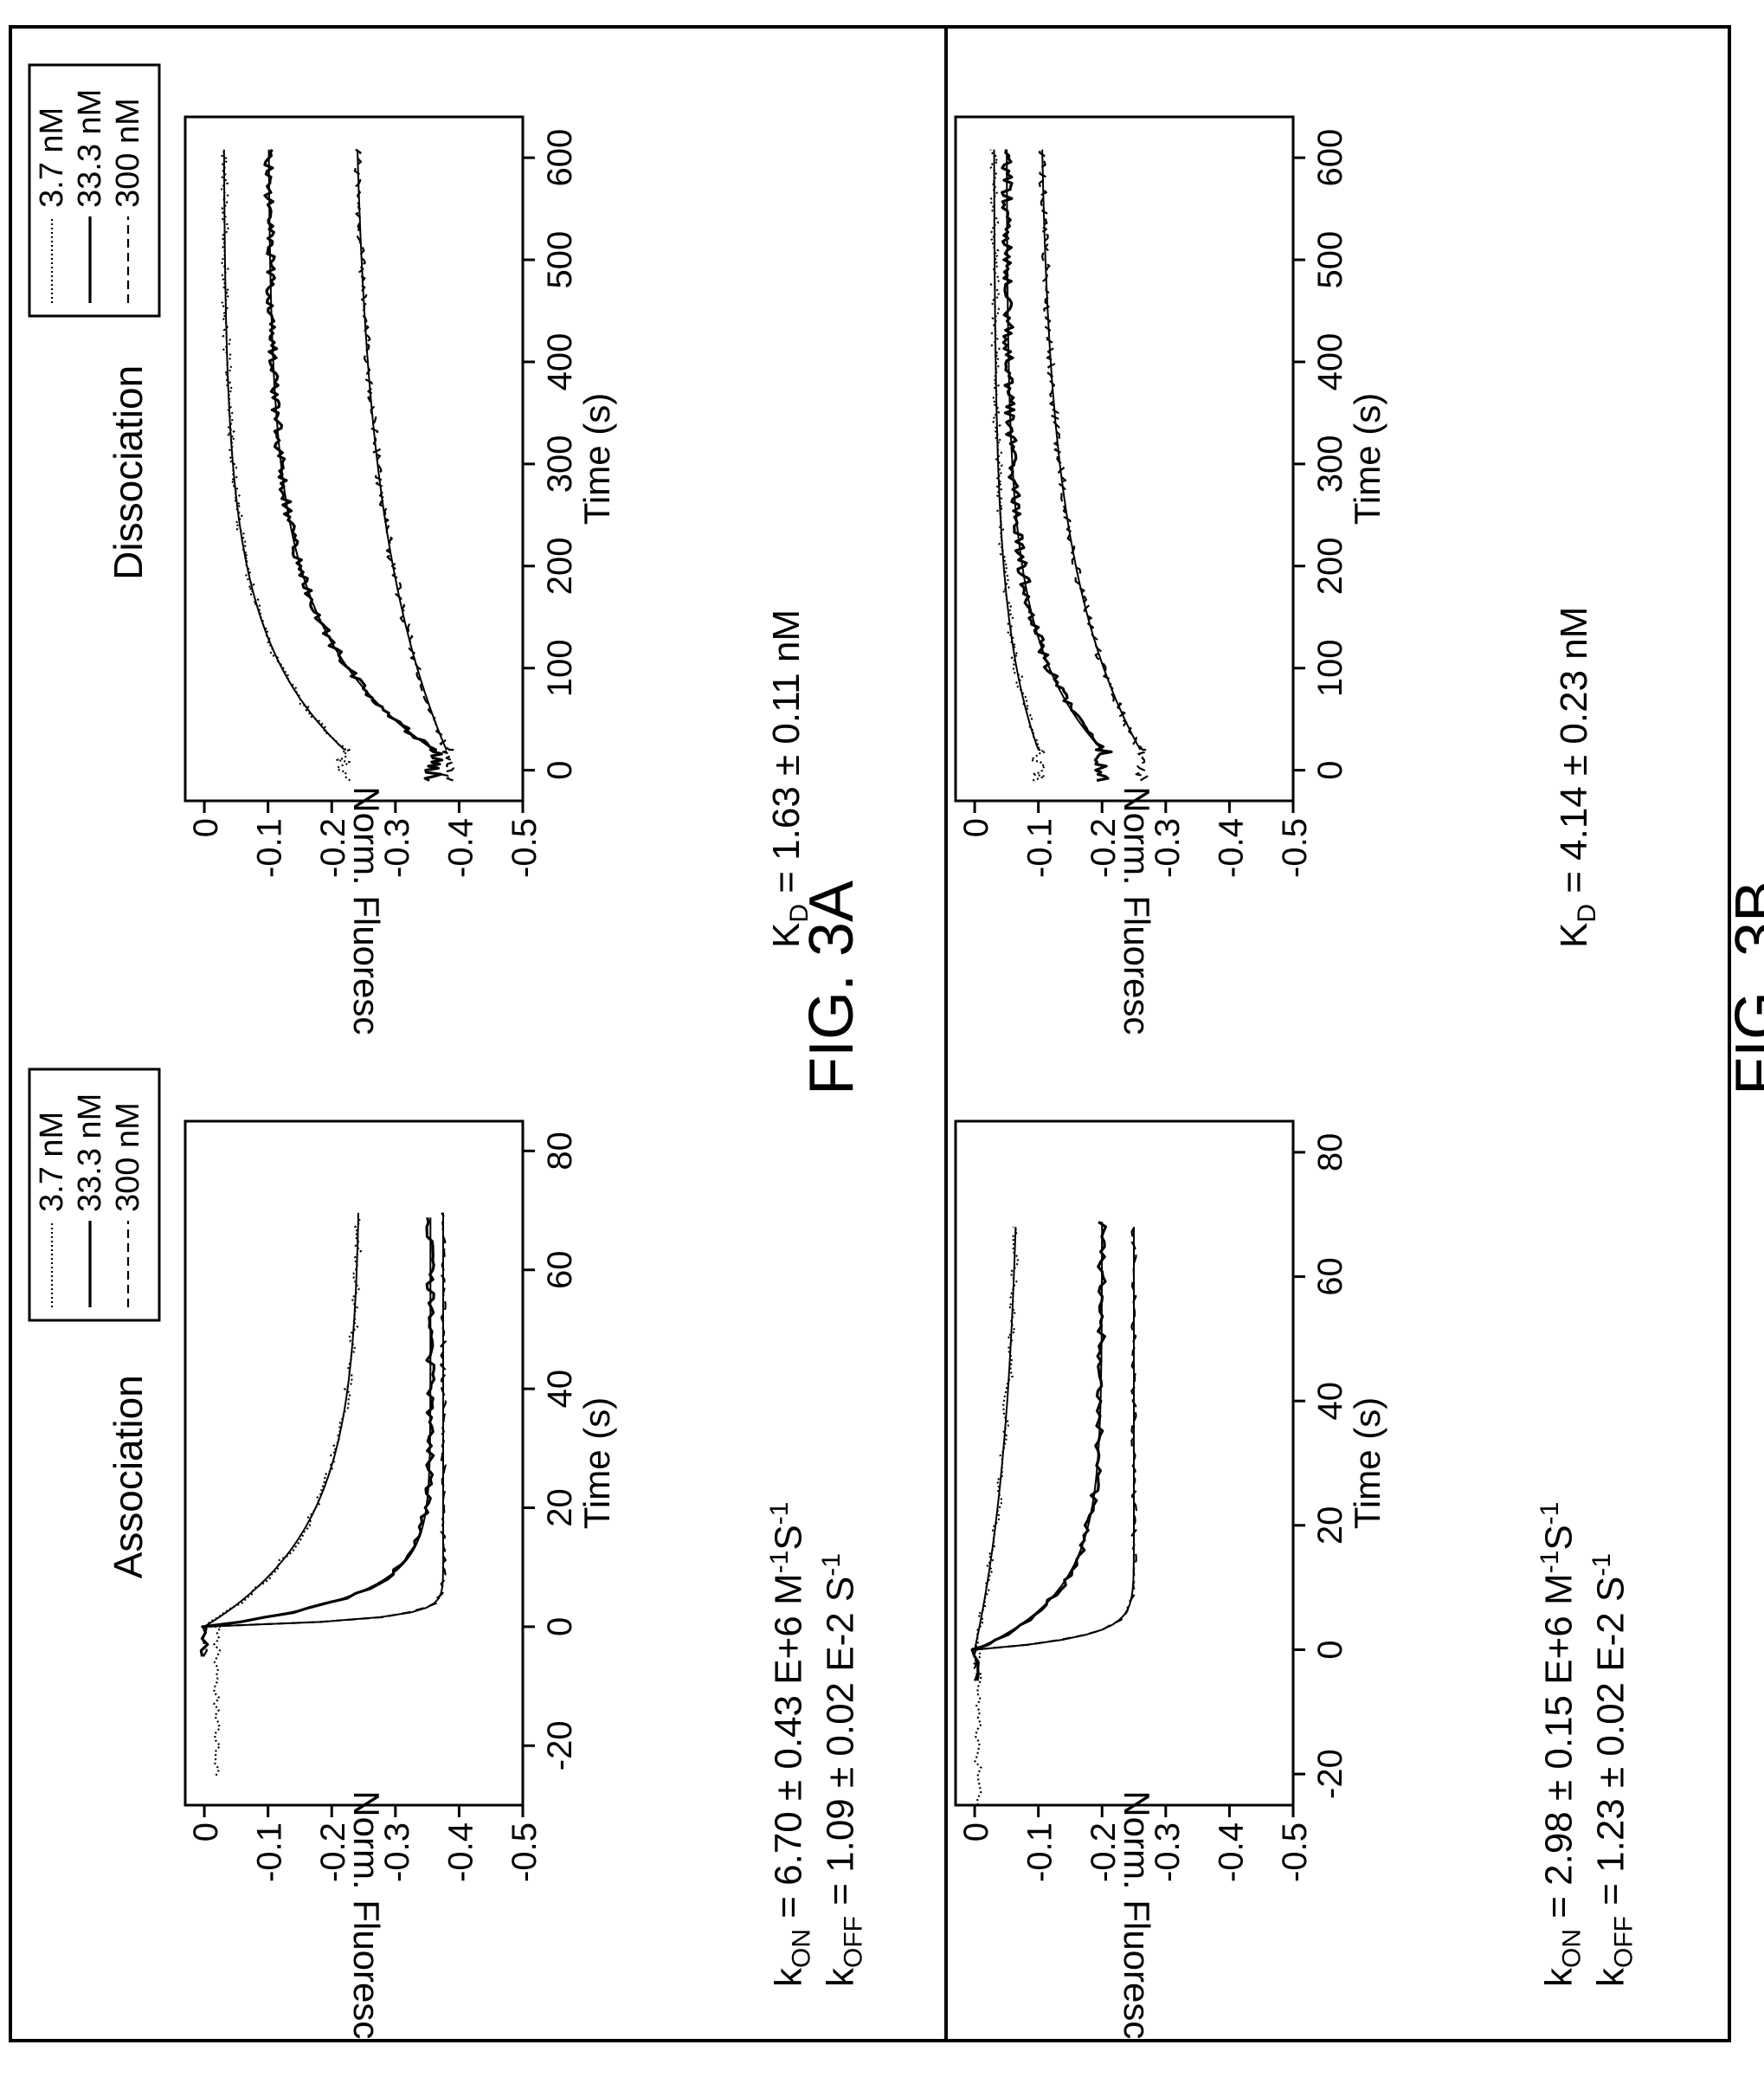 The image size is (1764, 2077). I want to click on kon-equation-3a: kON = 2.98 ± 0.15 E+6 M-1S-1, so click(1561, 1744).